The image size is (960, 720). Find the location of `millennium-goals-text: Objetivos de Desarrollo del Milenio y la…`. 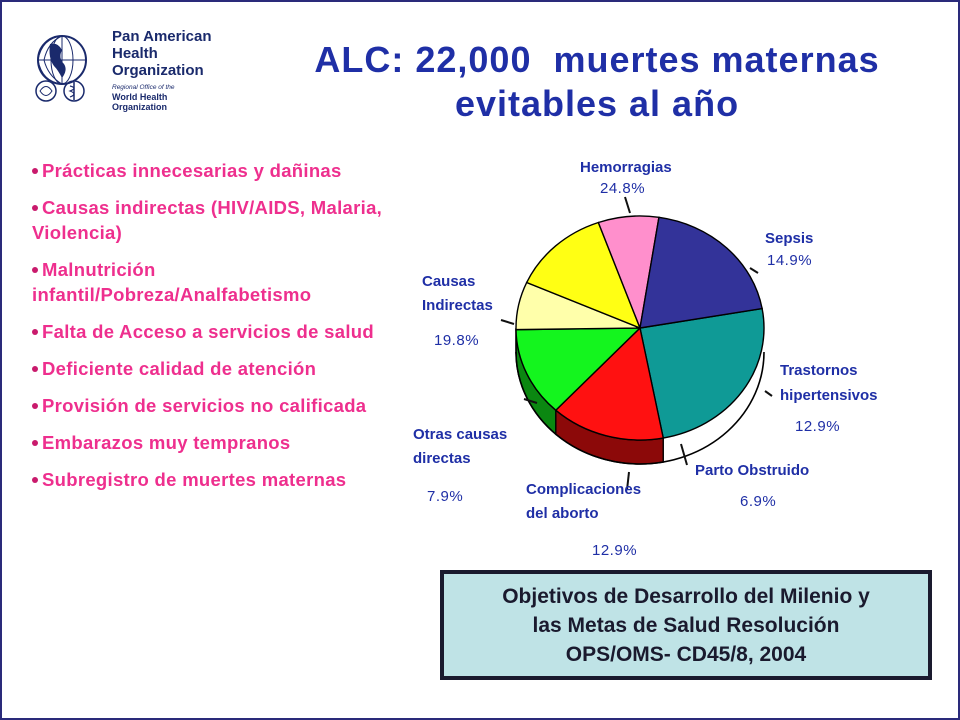

millennium-goals-text: Objetivos de Desarrollo del Milenio y la… is located at coordinates (686, 625).